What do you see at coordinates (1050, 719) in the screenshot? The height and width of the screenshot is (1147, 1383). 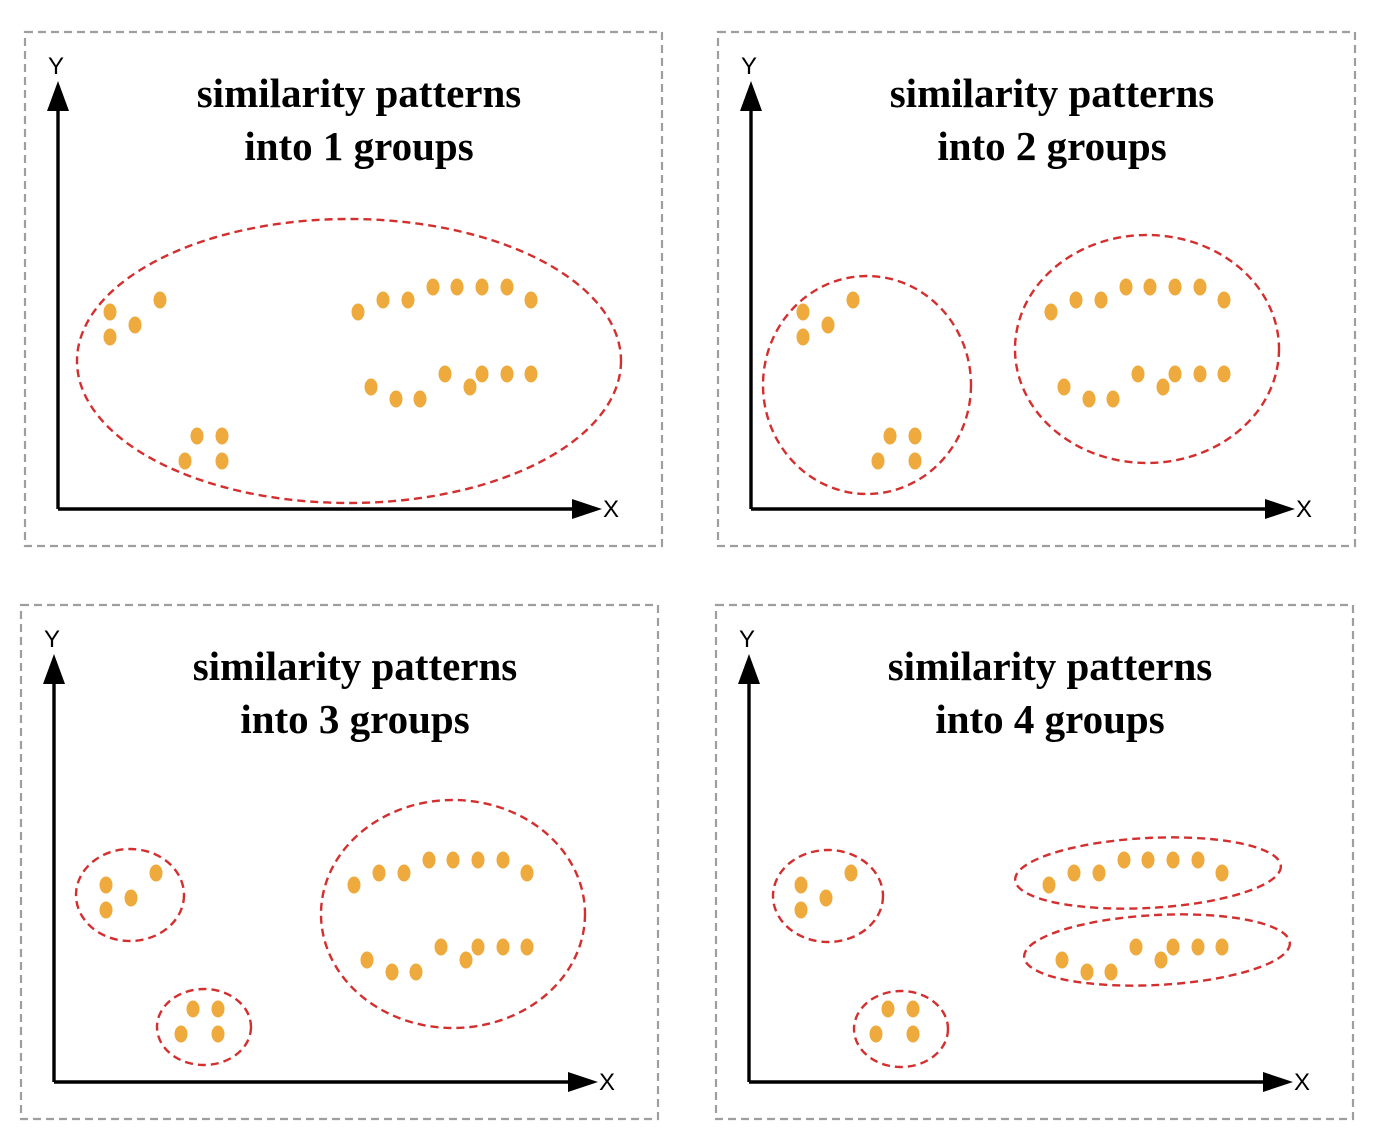 I see `title-line-2: into 4 groups` at bounding box center [1050, 719].